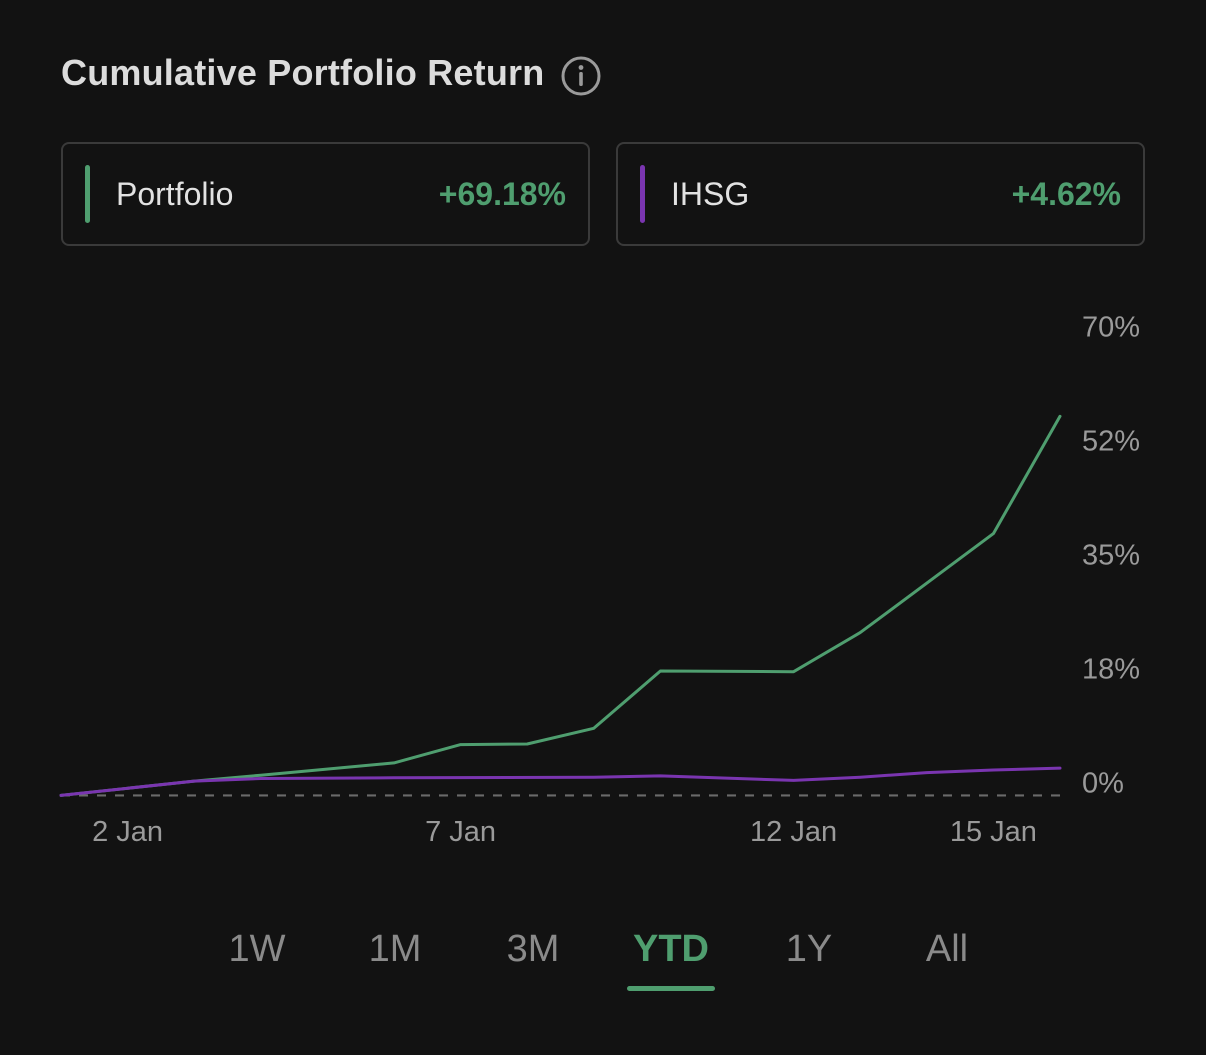  What do you see at coordinates (793, 832) in the screenshot?
I see `x-tick-label: 12 Jan` at bounding box center [793, 832].